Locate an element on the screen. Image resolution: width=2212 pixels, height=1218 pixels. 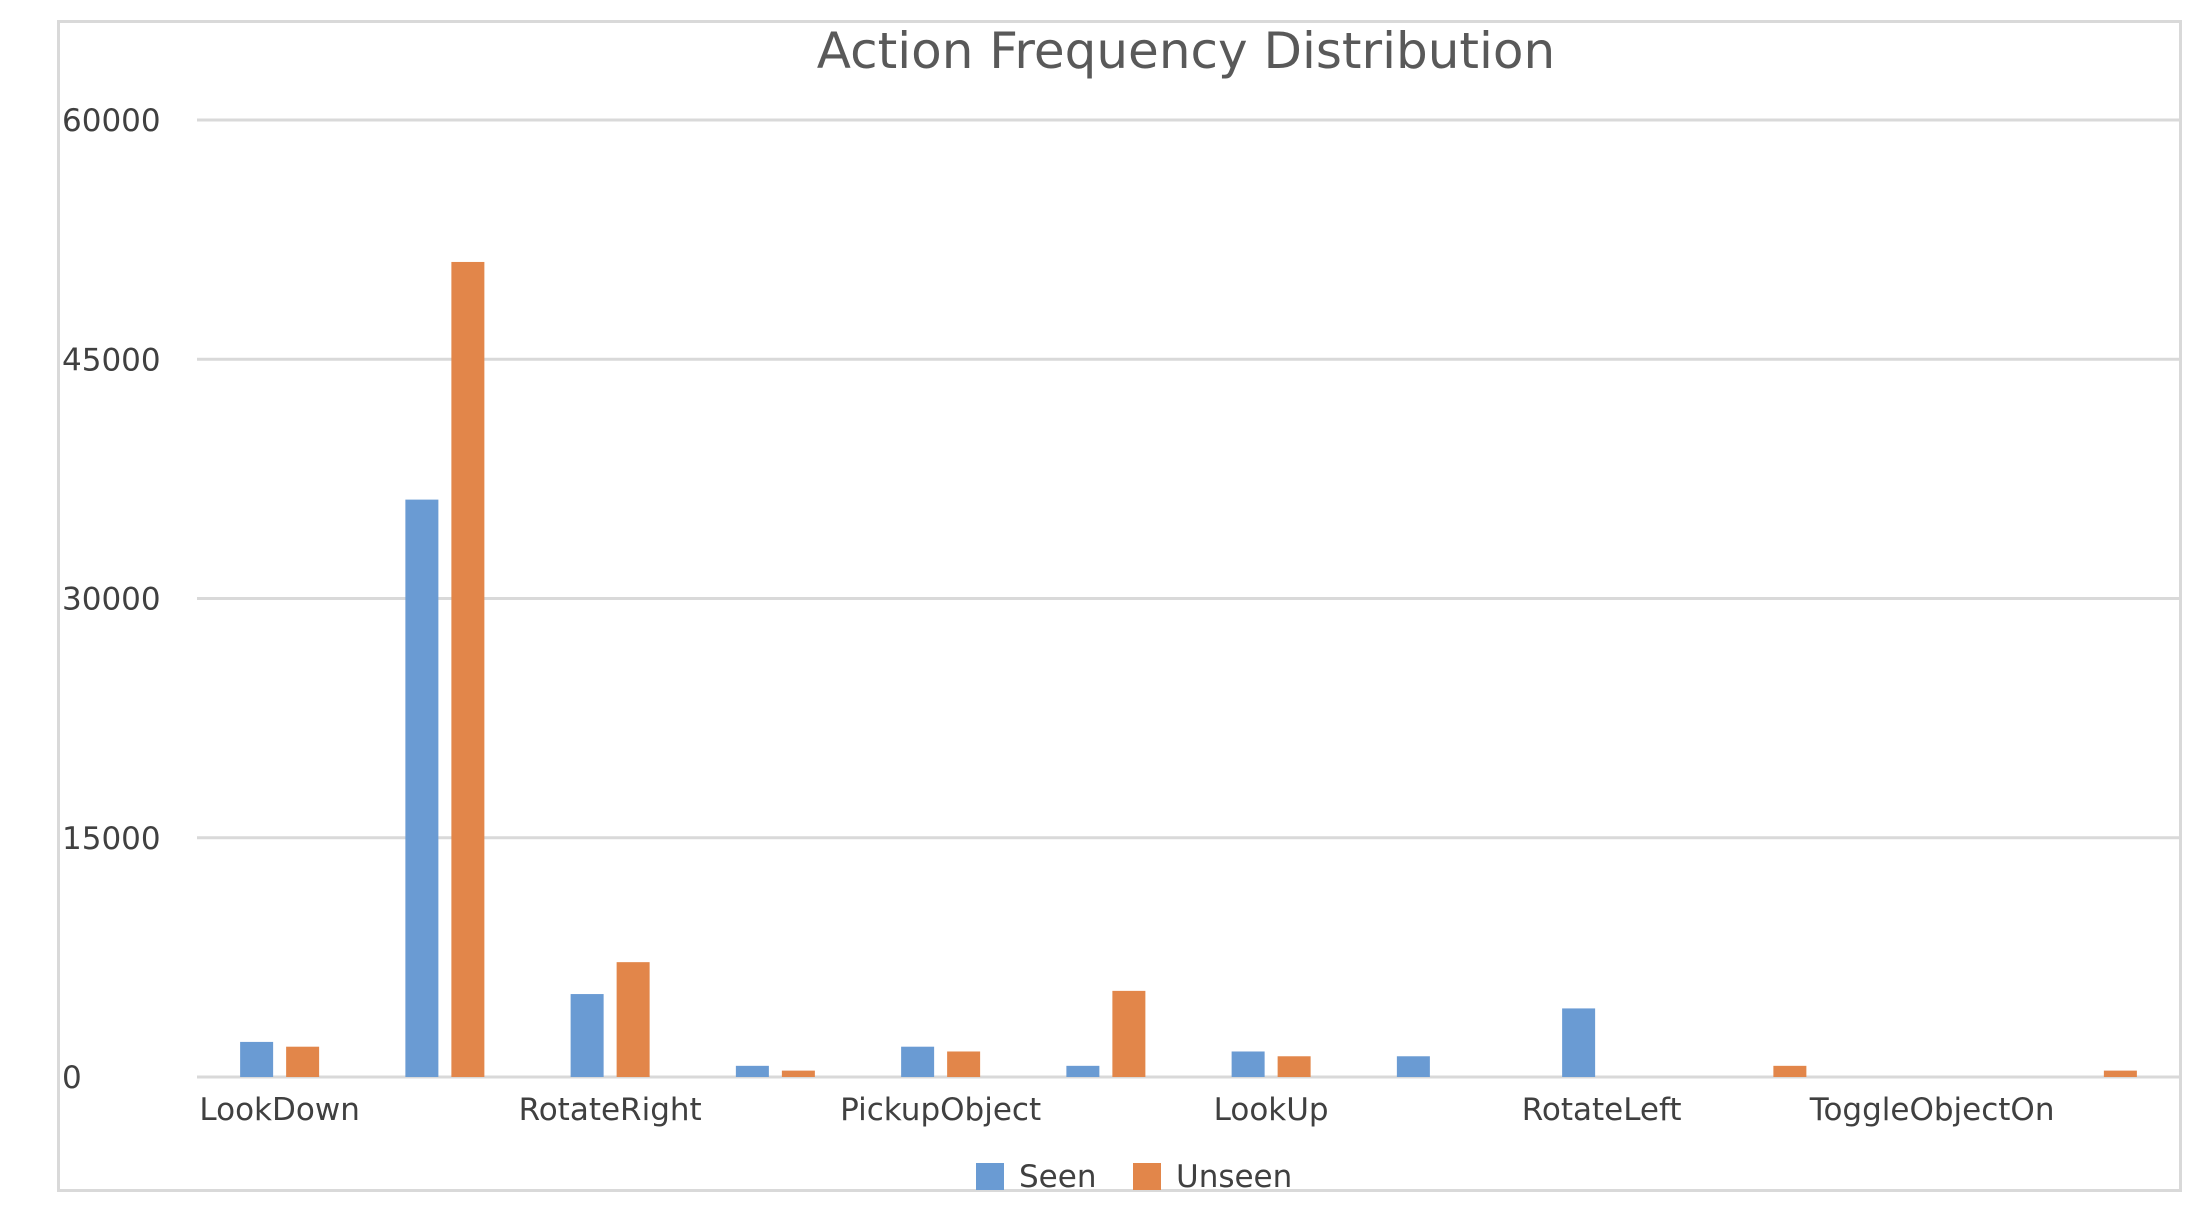
y-tick-label: 0 is located at coordinates (72, 1078).